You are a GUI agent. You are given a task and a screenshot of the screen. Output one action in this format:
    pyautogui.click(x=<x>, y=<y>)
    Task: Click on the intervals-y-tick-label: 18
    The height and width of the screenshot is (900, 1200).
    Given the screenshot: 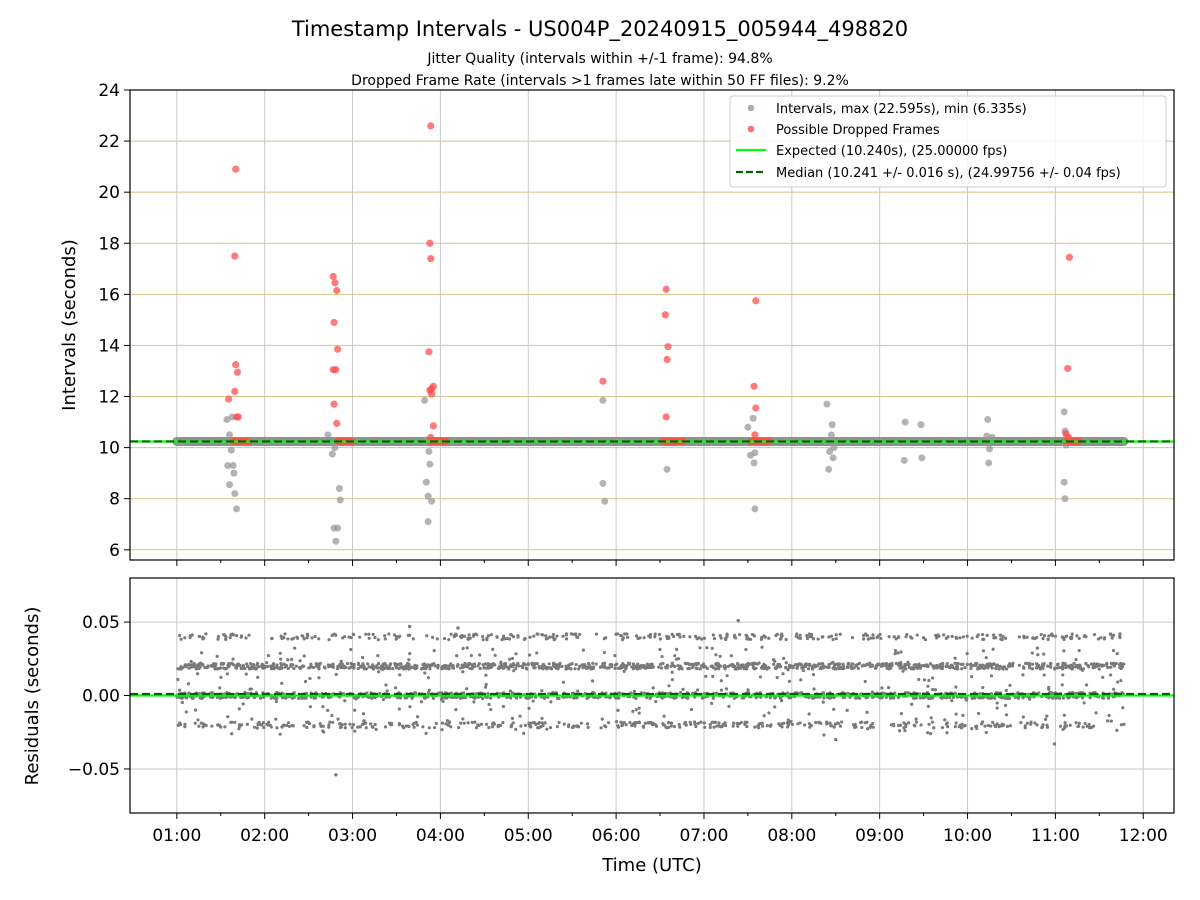 What is the action you would take?
    pyautogui.click(x=109, y=244)
    